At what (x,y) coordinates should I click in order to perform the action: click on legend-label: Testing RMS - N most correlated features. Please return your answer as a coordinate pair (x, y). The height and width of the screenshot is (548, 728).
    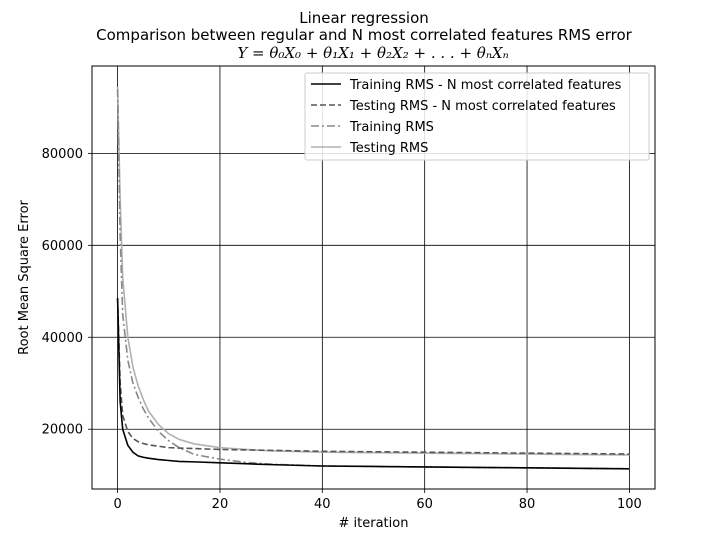
    Looking at the image, I should click on (482, 106).